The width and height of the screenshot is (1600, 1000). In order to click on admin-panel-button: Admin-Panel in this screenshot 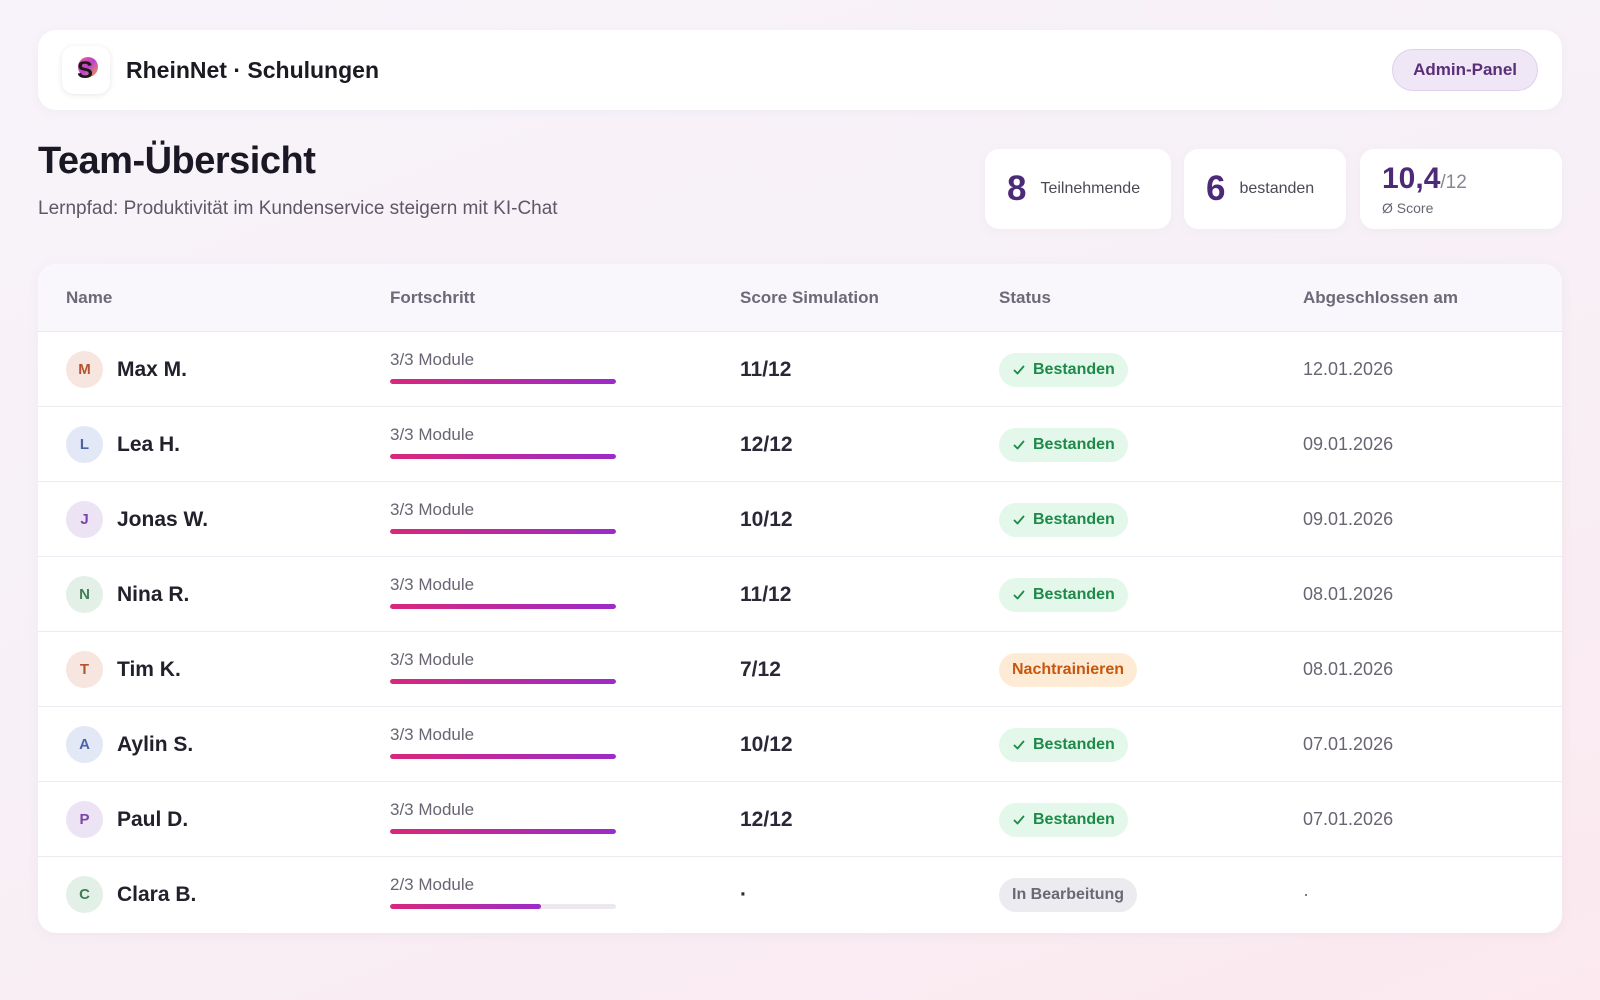, I will do `click(1465, 70)`.